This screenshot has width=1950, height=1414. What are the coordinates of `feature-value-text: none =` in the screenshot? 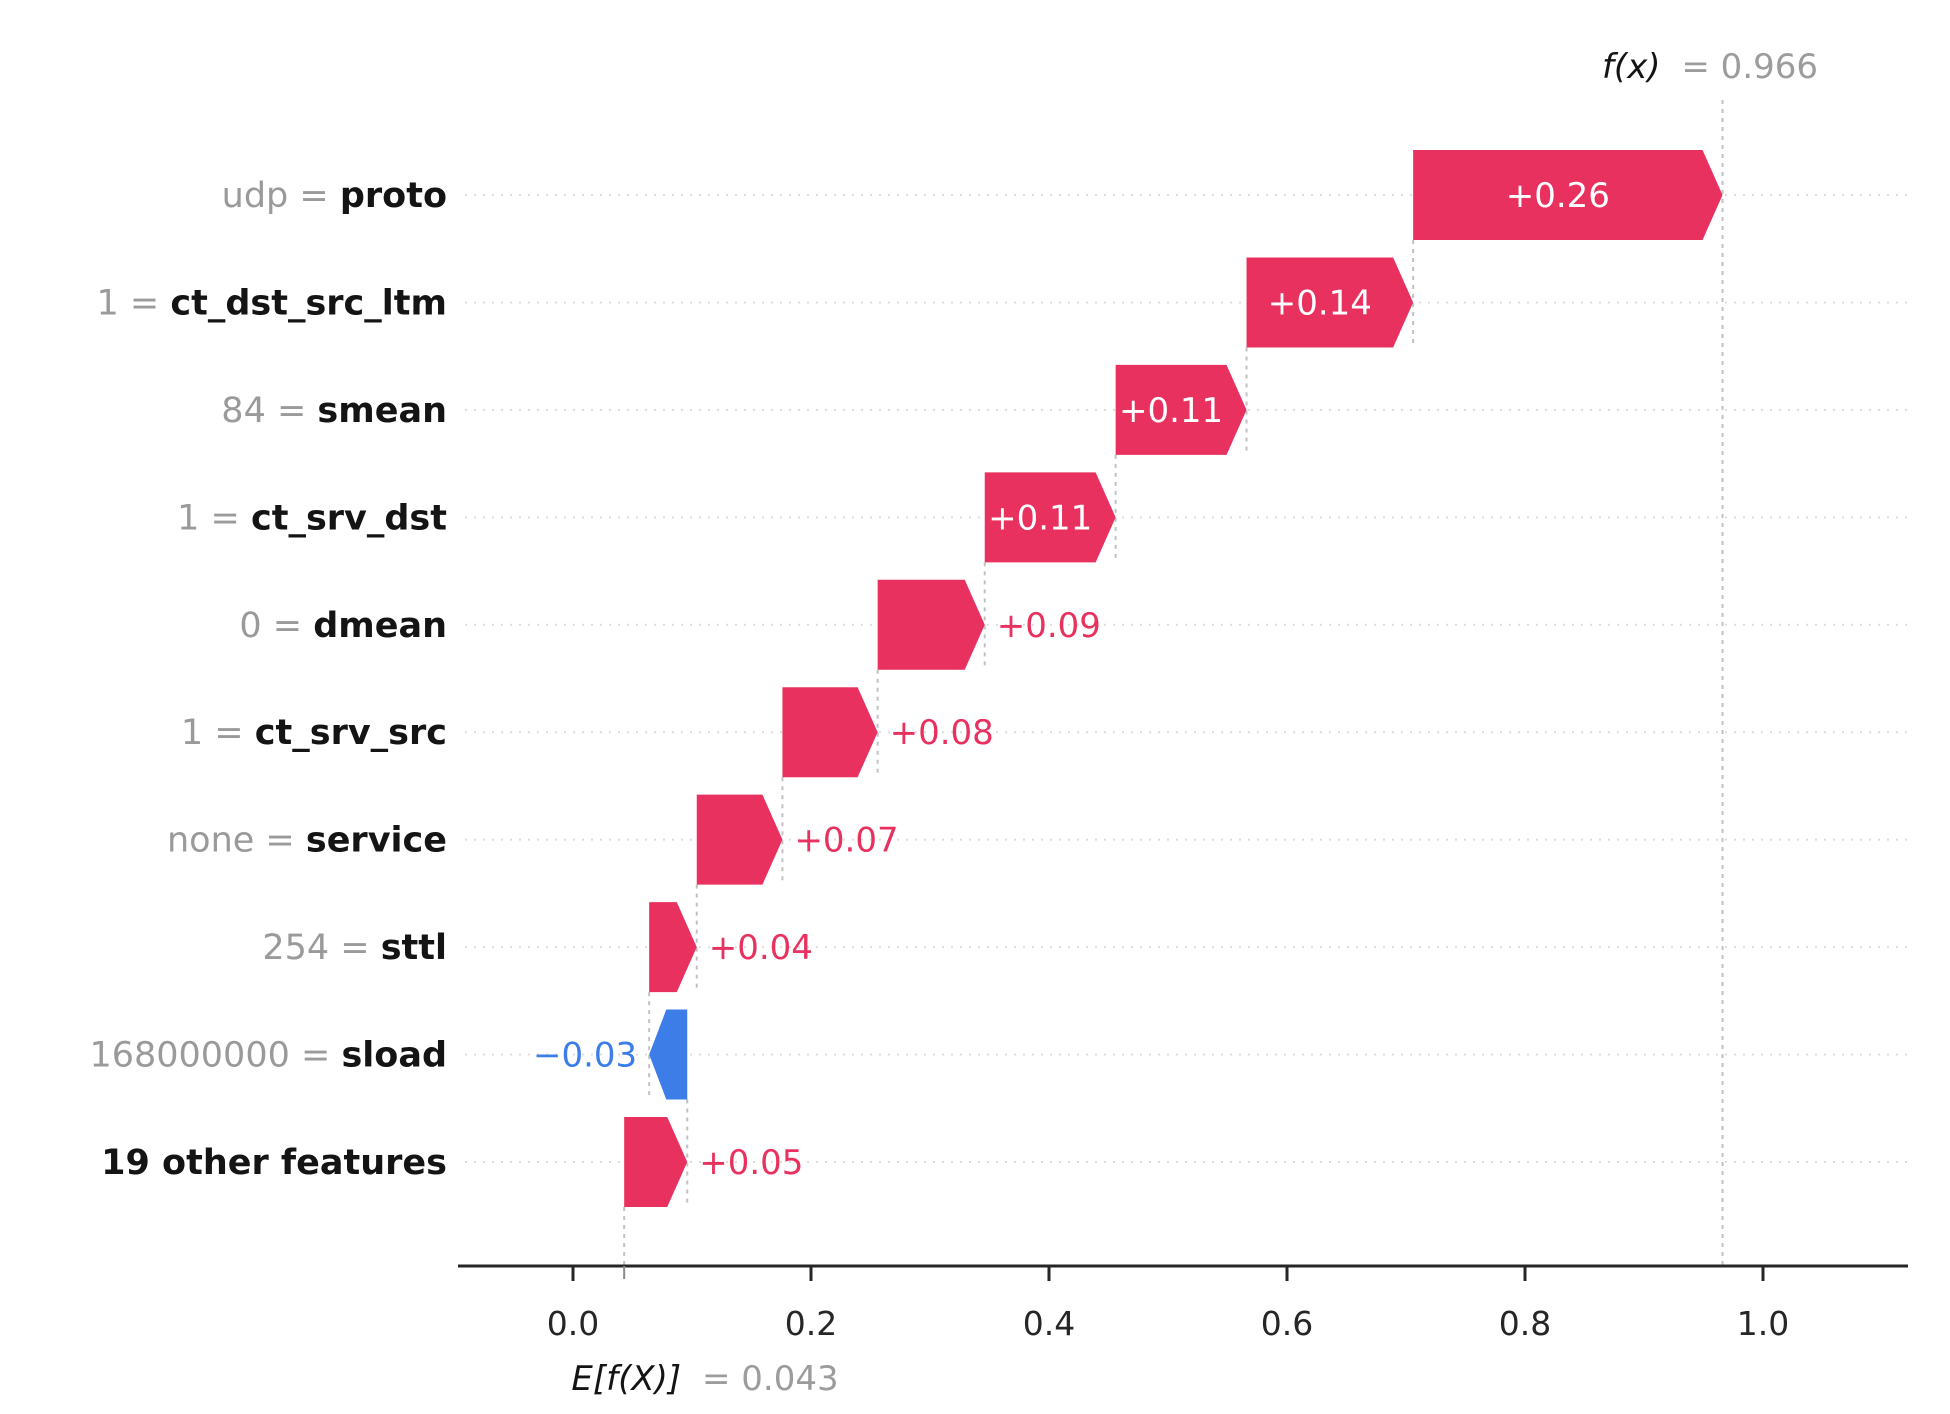 It's located at (236, 841).